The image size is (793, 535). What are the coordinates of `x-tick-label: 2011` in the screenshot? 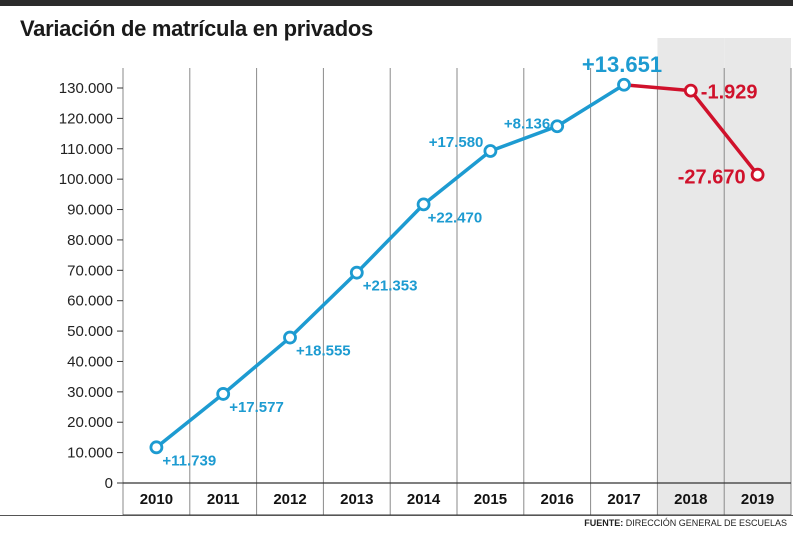 It's located at (223, 499).